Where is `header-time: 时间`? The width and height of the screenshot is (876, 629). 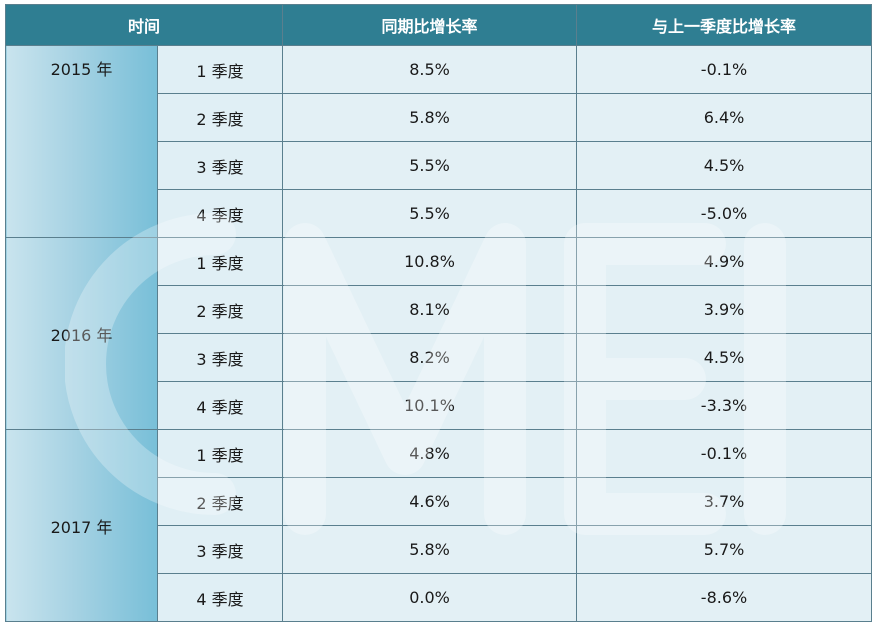 header-time: 时间 is located at coordinates (144, 25).